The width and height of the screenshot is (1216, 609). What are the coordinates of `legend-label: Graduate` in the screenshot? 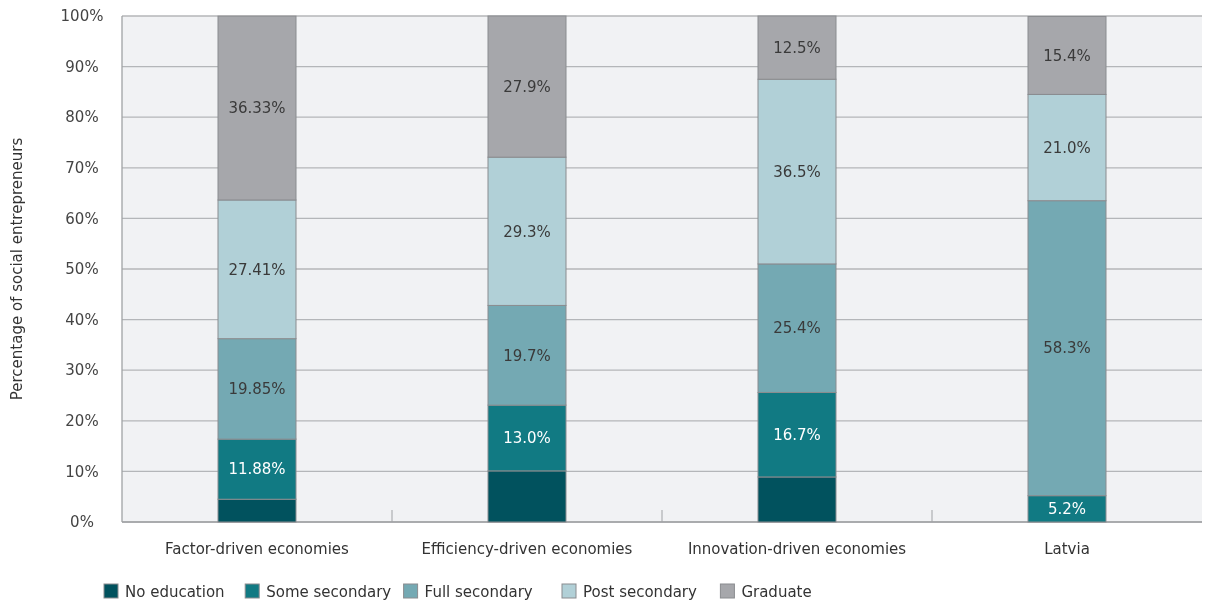 It's located at (776, 592).